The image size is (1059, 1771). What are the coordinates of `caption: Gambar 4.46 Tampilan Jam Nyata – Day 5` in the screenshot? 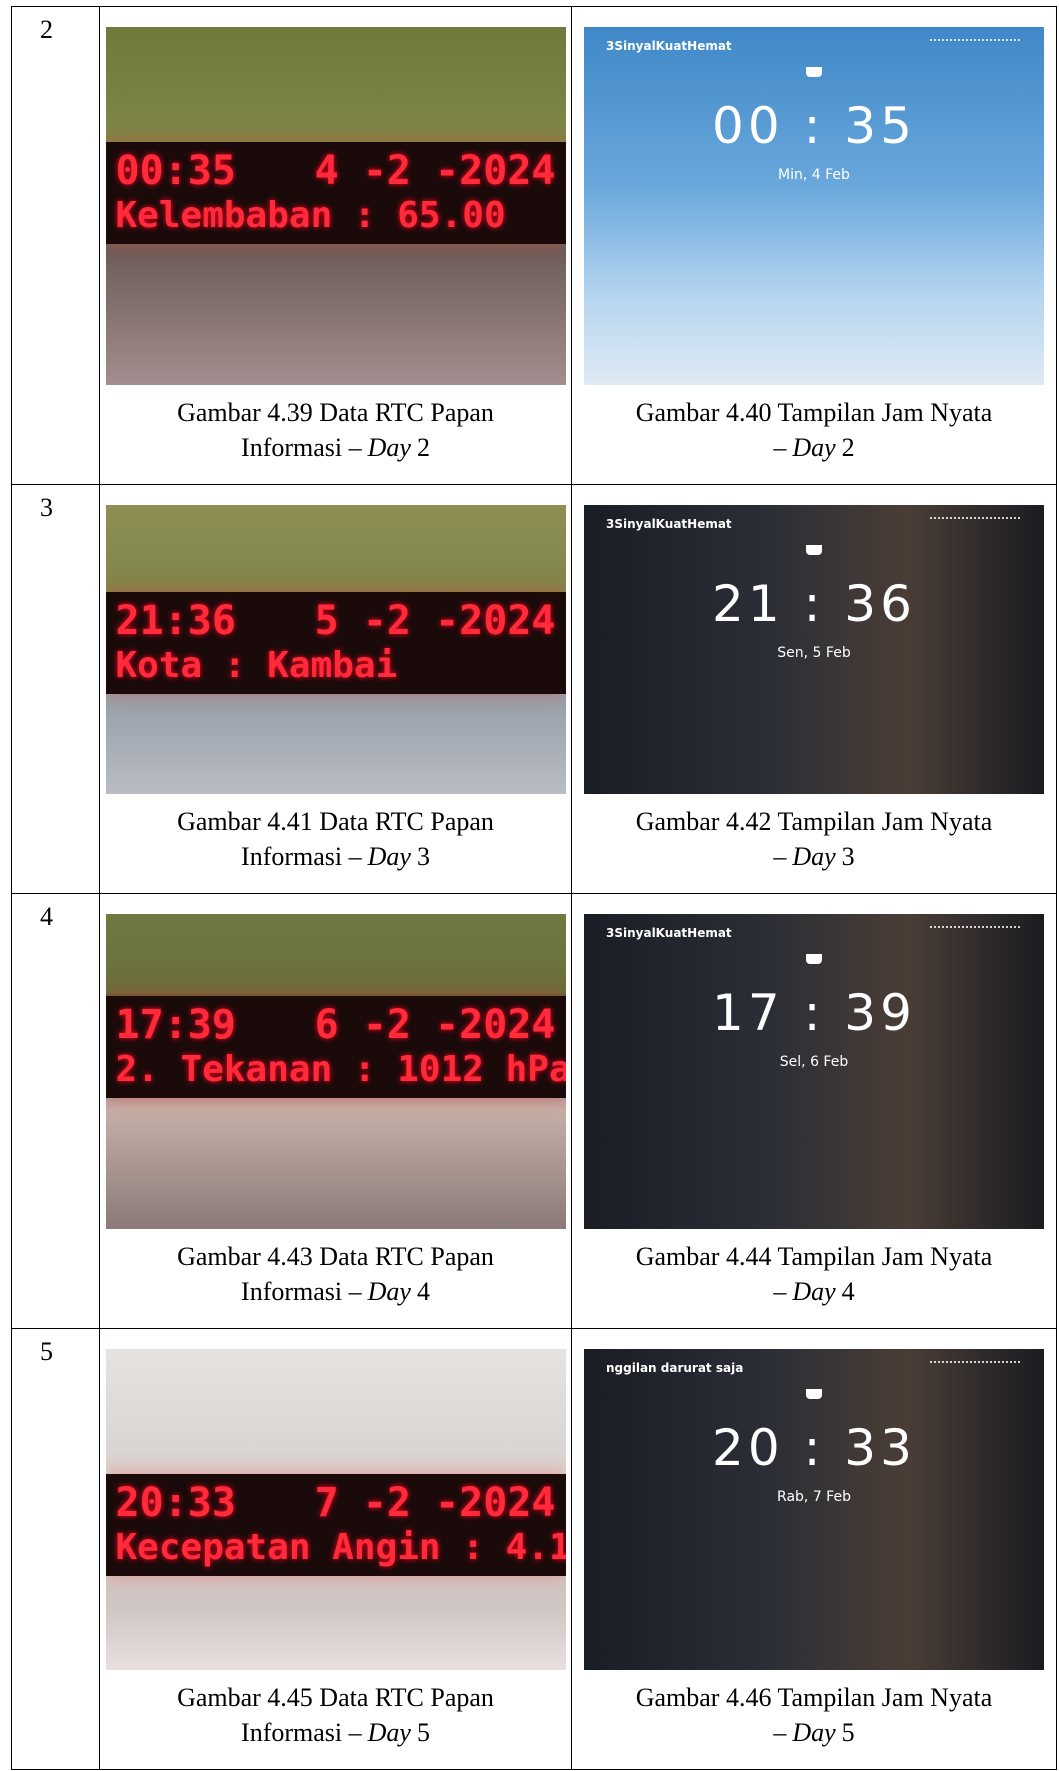 It's located at (814, 1715).